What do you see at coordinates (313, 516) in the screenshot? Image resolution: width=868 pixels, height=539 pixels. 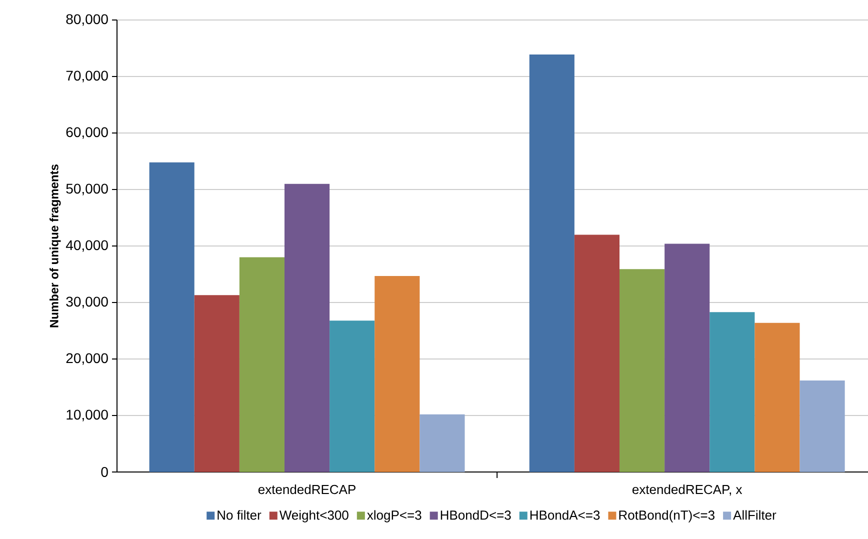 I see `legend-label: Weight<300` at bounding box center [313, 516].